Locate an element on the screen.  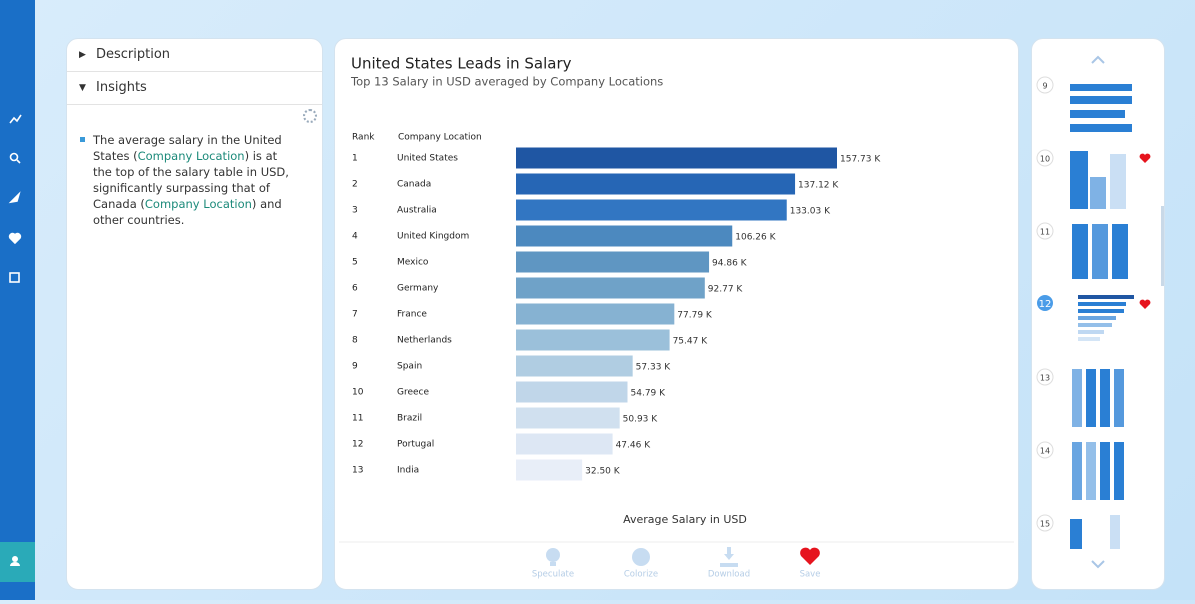
text: ) and other countries. is located at coordinates (187, 212).